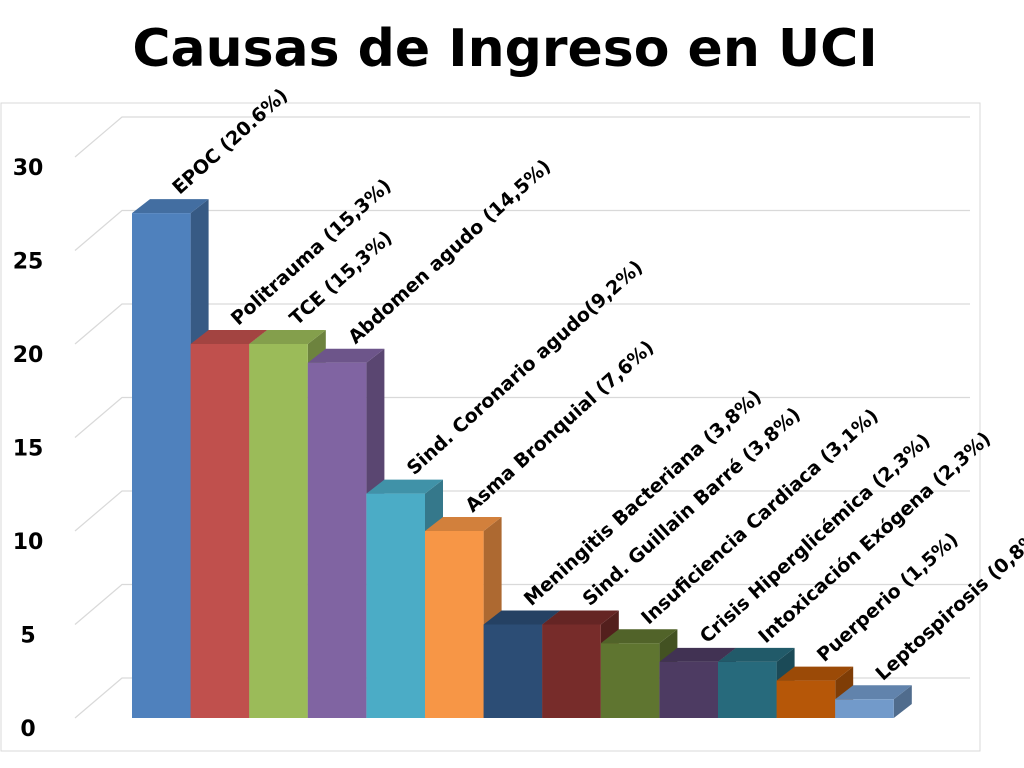 Image resolution: width=1024 pixels, height=768 pixels. I want to click on y-tick-label: 25, so click(28, 262).